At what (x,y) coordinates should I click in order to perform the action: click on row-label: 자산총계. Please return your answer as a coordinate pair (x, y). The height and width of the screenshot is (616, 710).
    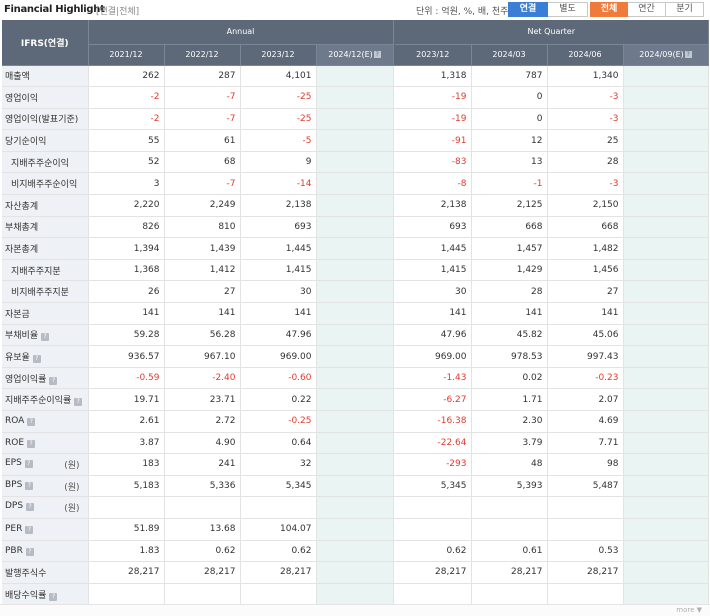
    Looking at the image, I should click on (22, 206).